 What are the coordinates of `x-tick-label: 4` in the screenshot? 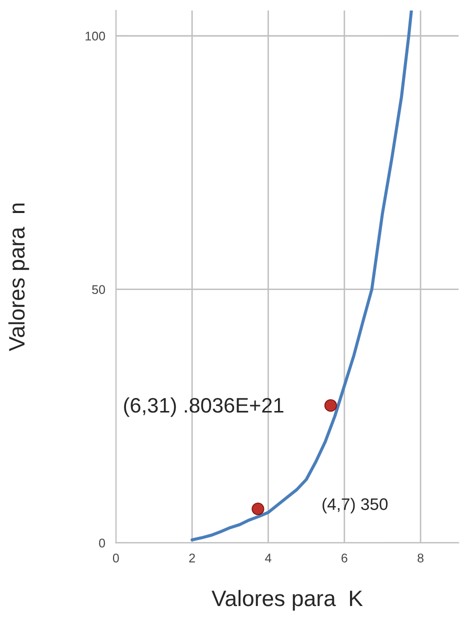 It's located at (268, 558).